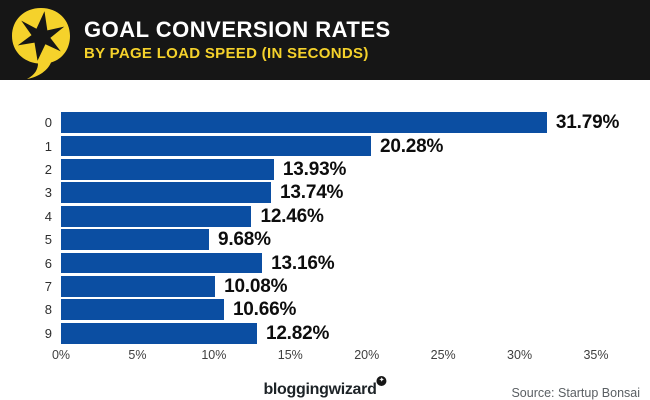 Image resolution: width=650 pixels, height=400 pixels. Describe the element at coordinates (355, 262) in the screenshot. I see `bar-area: 13.16%` at that location.